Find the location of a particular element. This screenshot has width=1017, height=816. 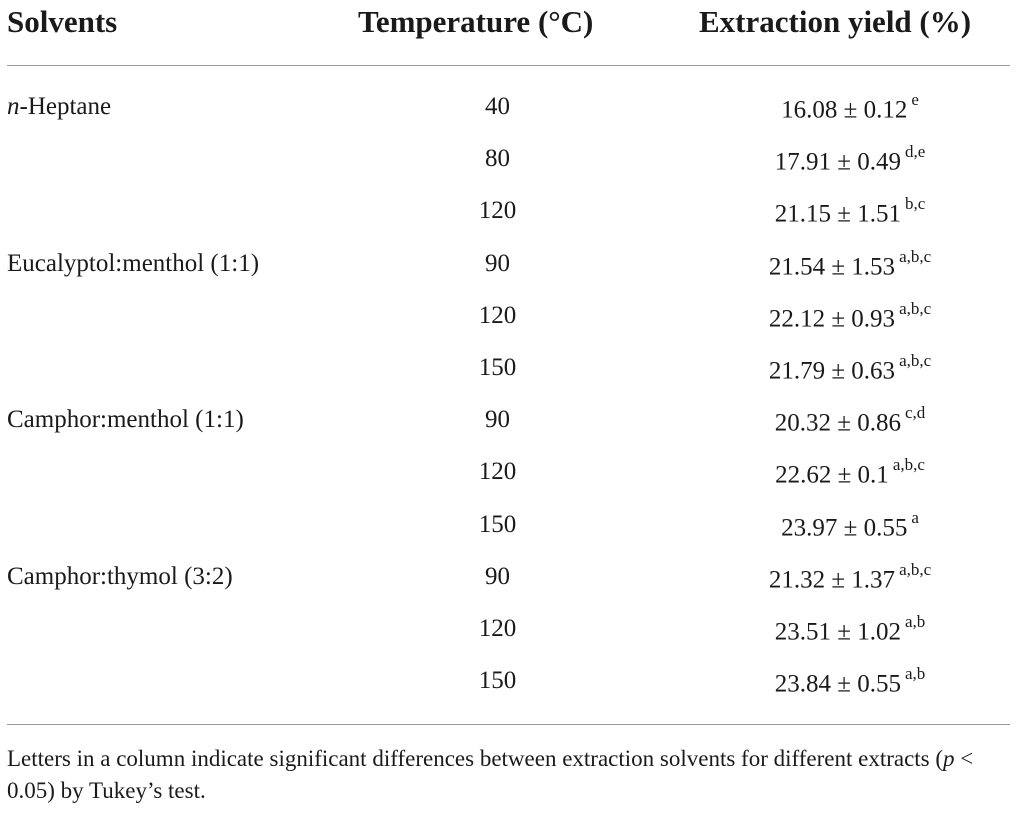

cell-extraction-yield: 23.84 ± 0.55 a,b is located at coordinates (850, 681).